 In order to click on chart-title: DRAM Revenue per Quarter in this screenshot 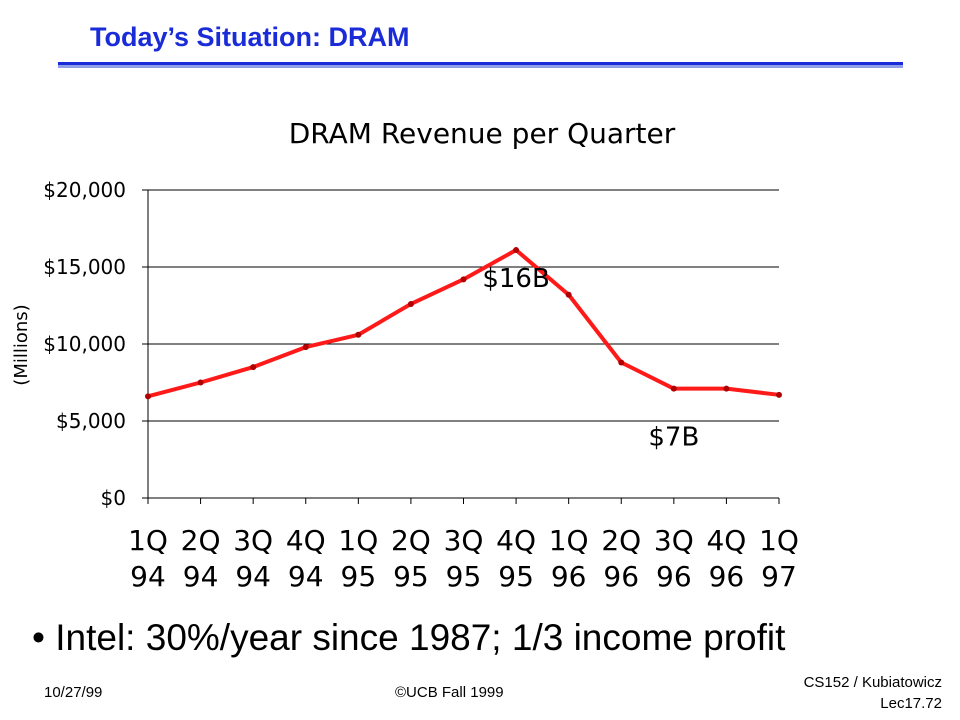, I will do `click(482, 133)`.